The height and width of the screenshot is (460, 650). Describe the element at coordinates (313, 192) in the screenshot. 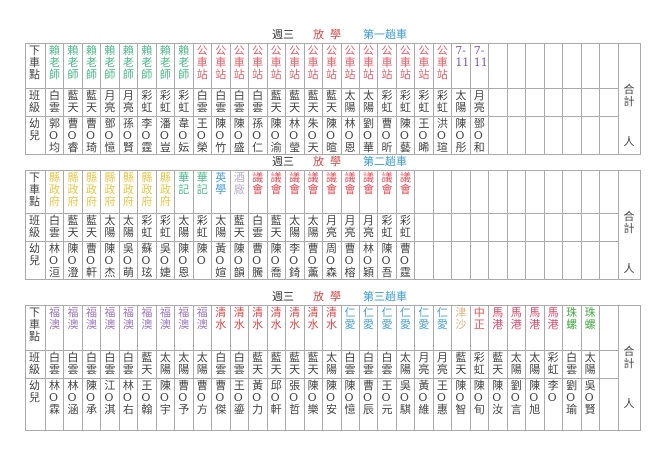

I see `stop-cell: 議會` at that location.